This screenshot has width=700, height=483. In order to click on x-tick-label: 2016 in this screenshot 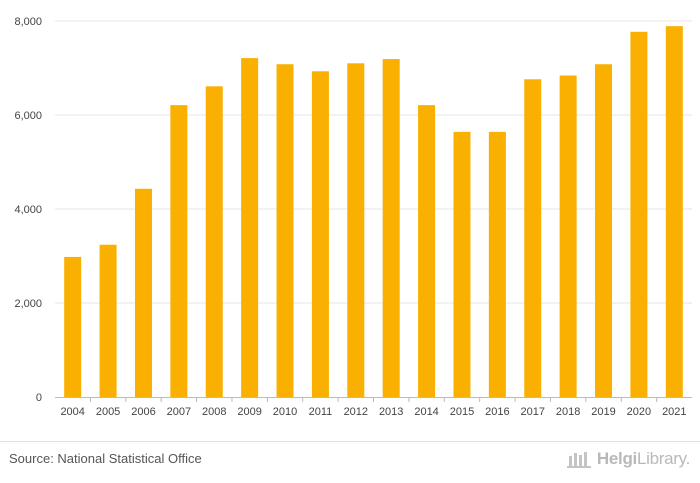, I will do `click(497, 412)`.